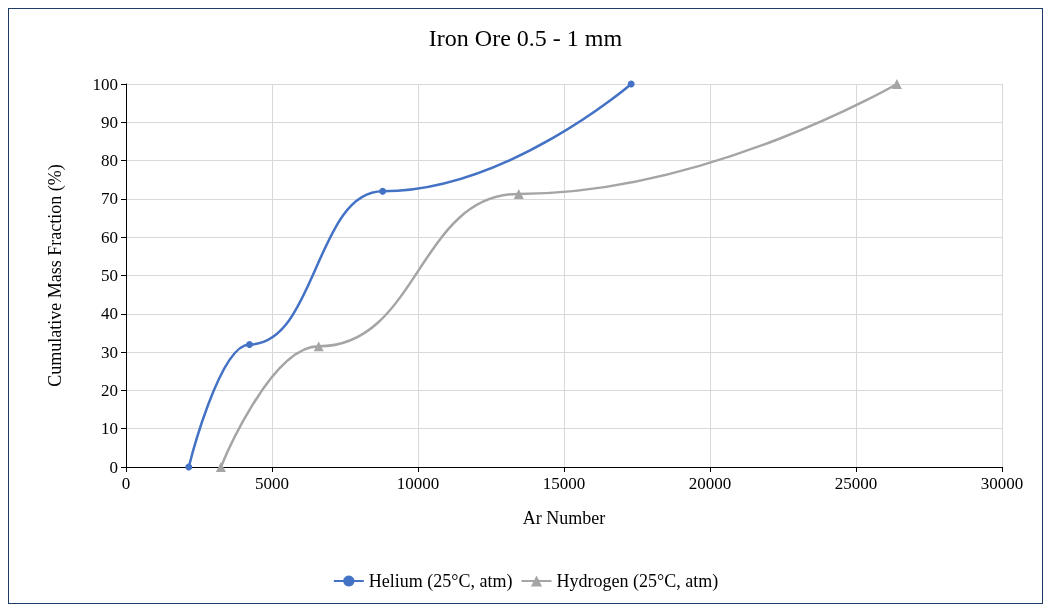 This screenshot has width=1051, height=612. I want to click on y-tick-label: 30, so click(109, 352).